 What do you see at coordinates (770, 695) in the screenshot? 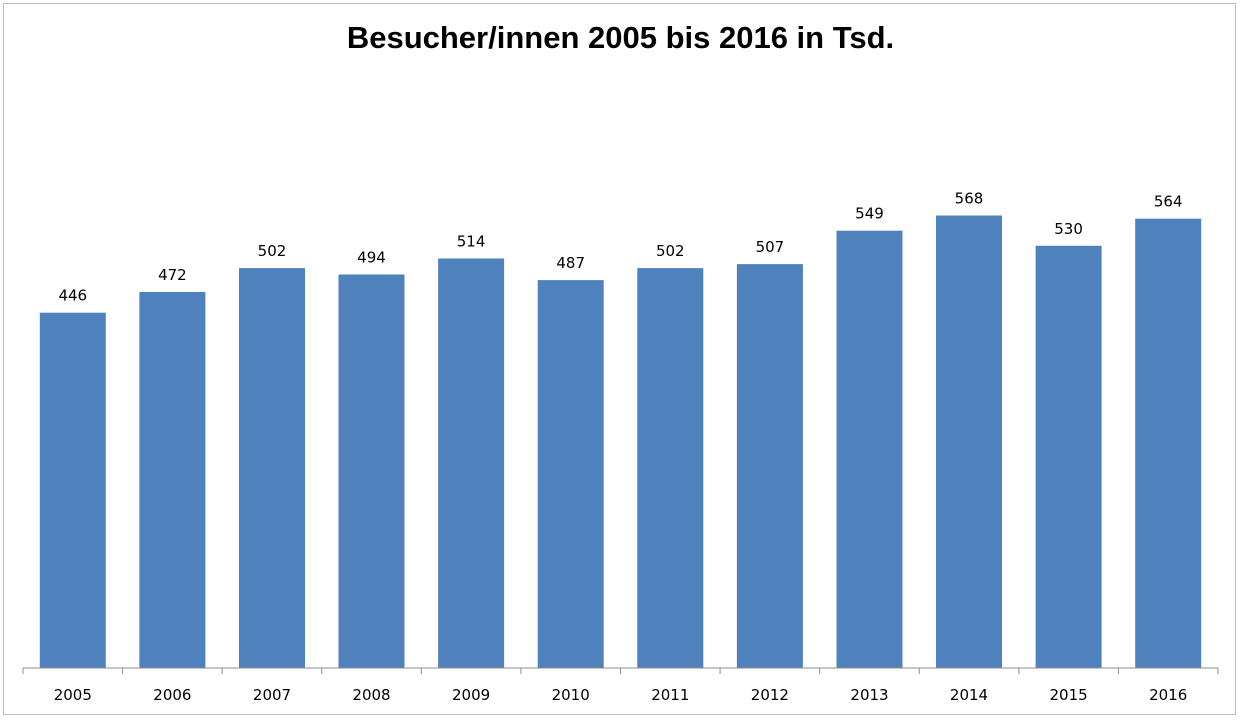
I see `x-tick-label-2012: 2012` at bounding box center [770, 695].